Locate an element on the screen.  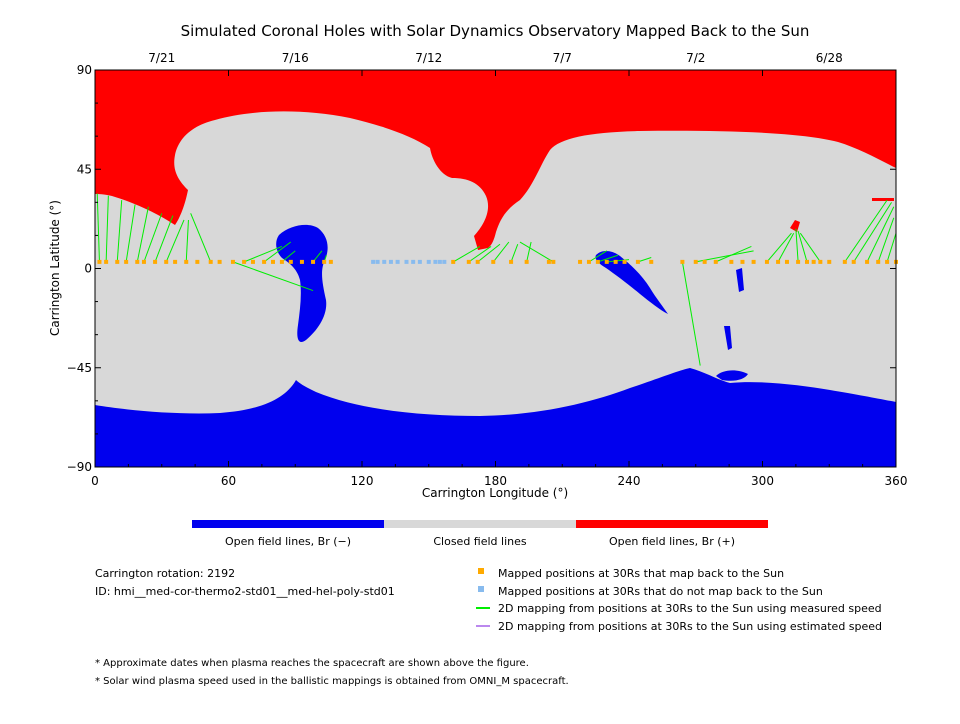
top-date-label: 7/7 is located at coordinates (562, 58).